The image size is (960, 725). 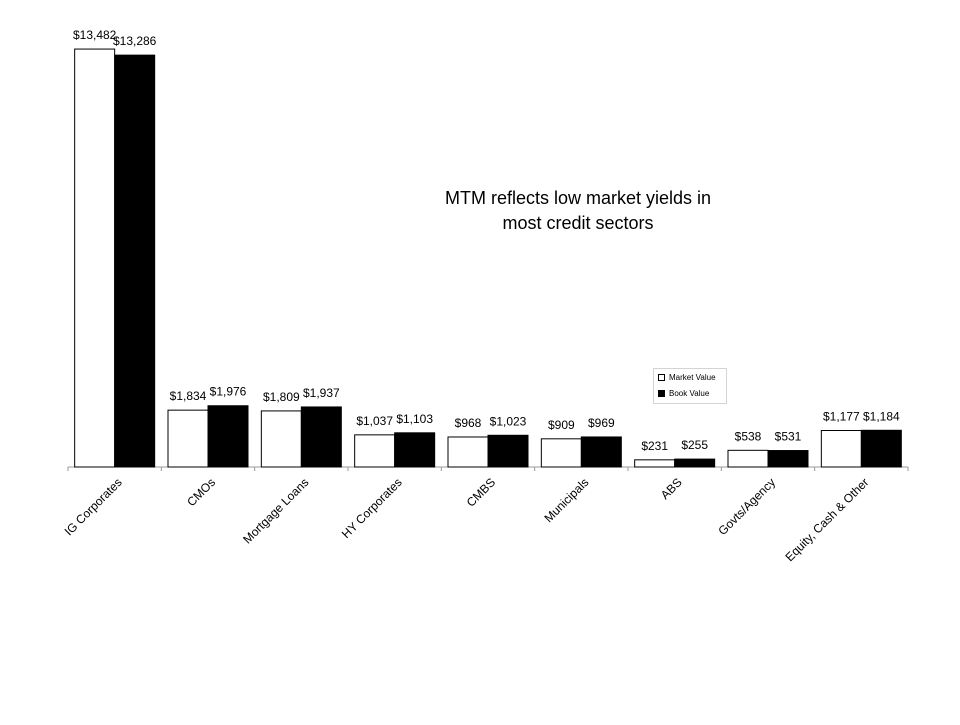 What do you see at coordinates (508, 421) in the screenshot?
I see `data-label-book-value-cmbs: $1,023` at bounding box center [508, 421].